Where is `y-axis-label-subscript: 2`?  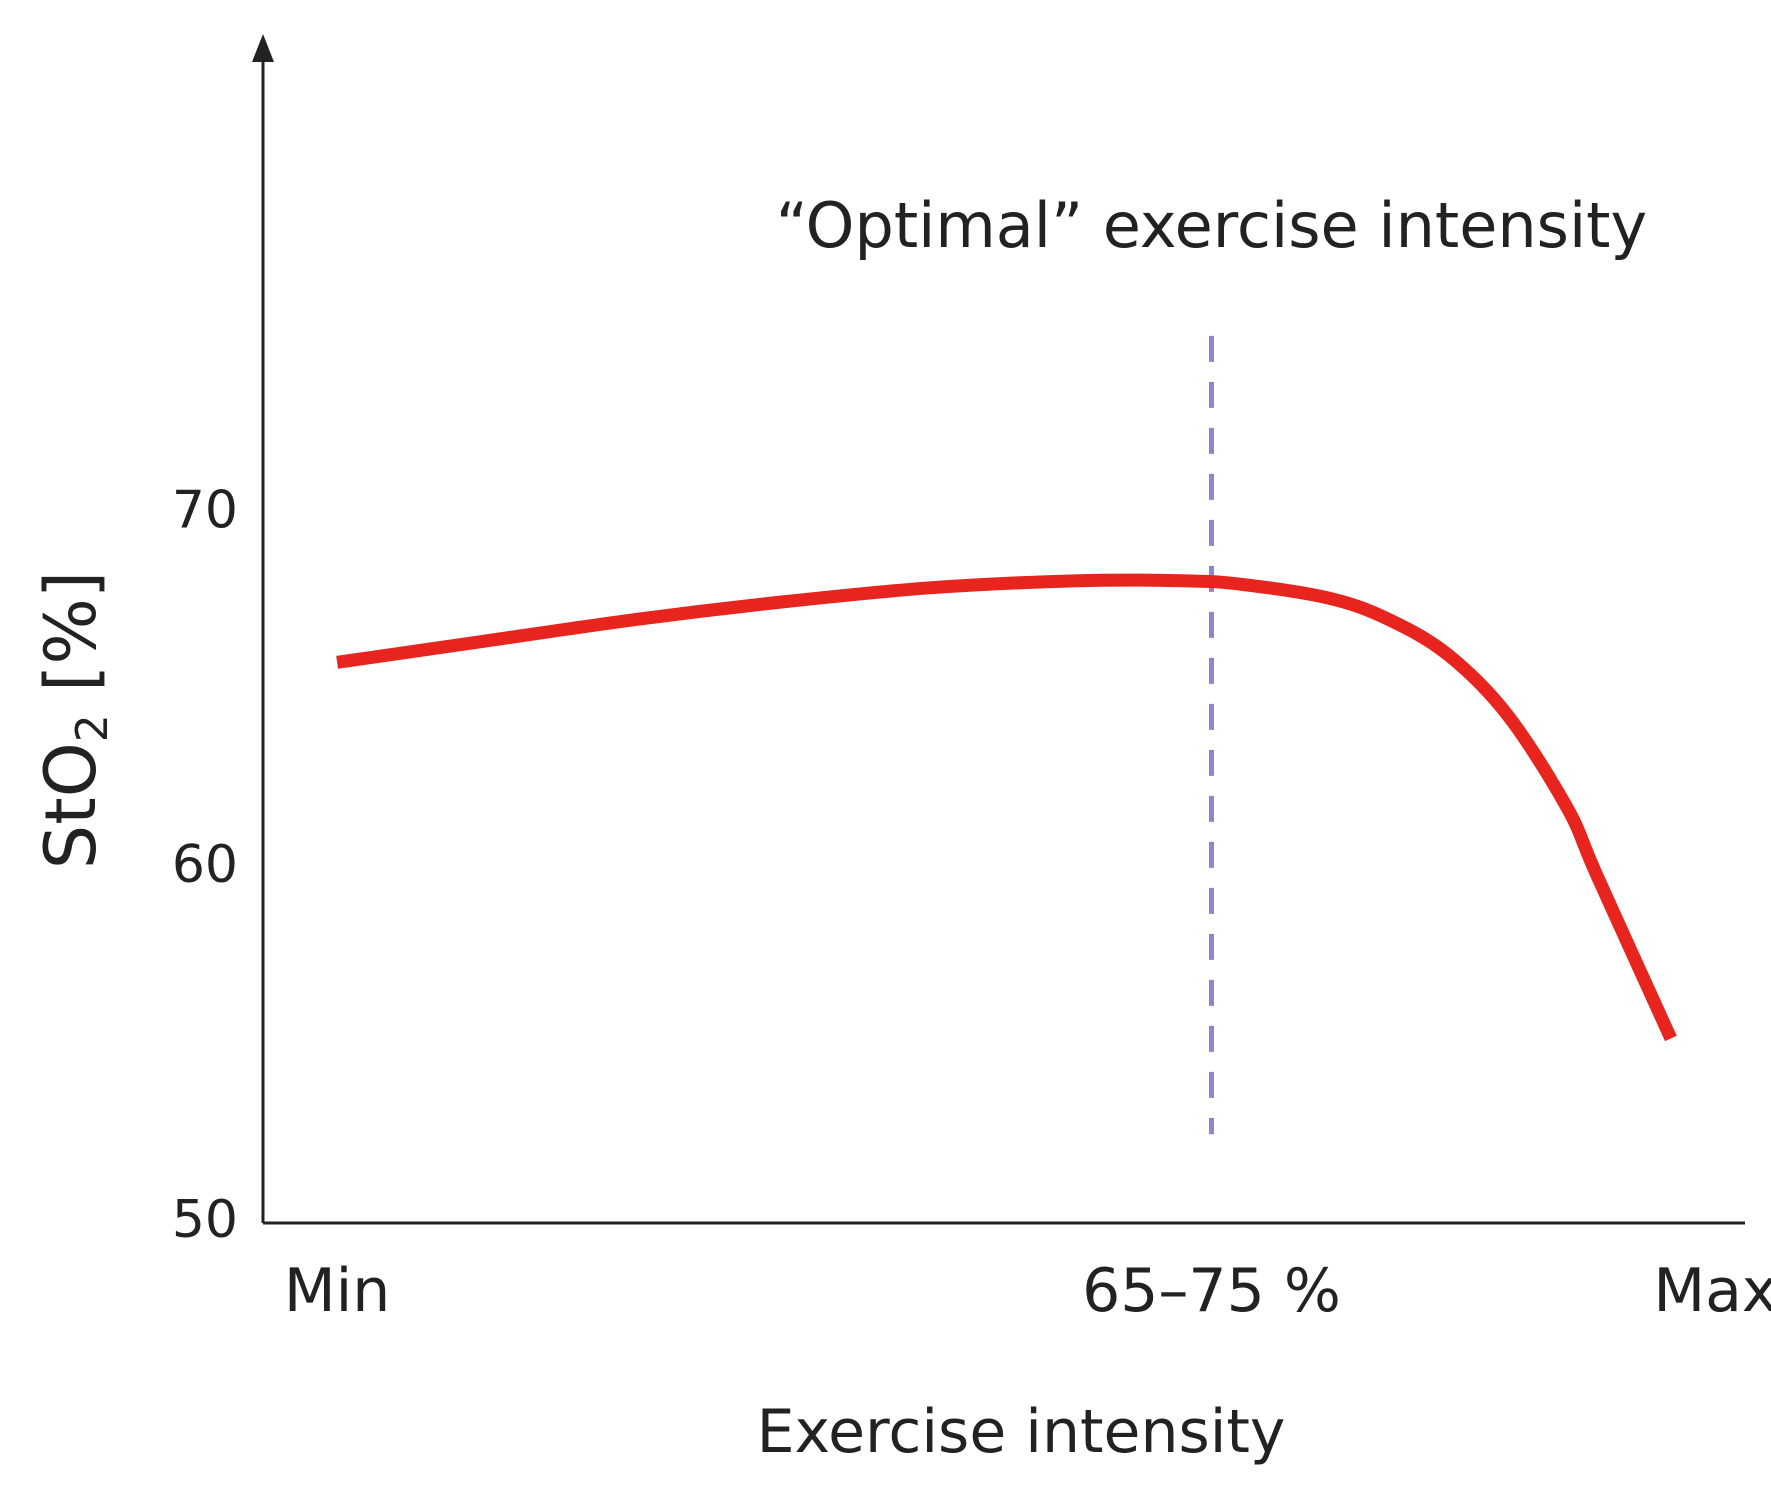
y-axis-label-subscript: 2 is located at coordinates (92, 728).